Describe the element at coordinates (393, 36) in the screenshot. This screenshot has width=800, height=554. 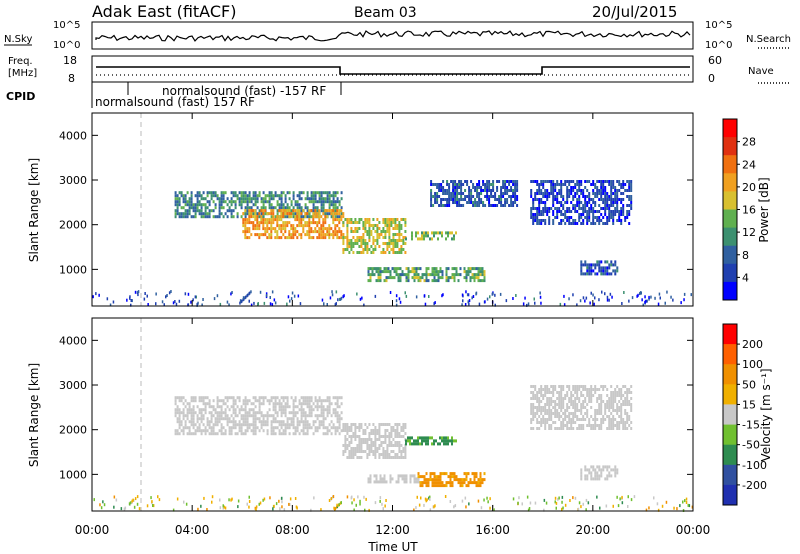
I see `noise-trace` at that location.